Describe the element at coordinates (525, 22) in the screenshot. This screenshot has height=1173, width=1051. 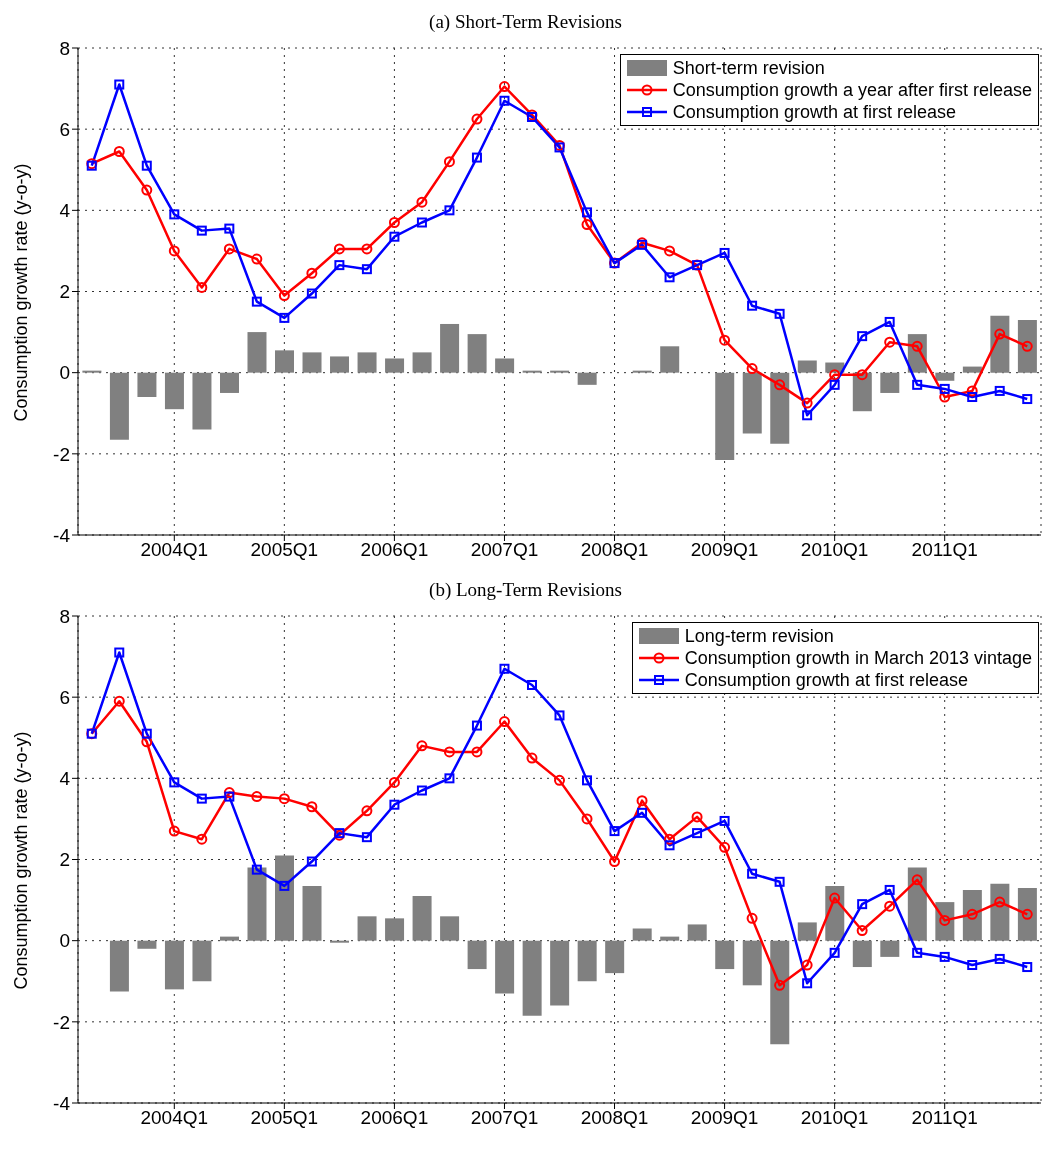
I see `chart-title: (a) Short-Term Revisions` at that location.